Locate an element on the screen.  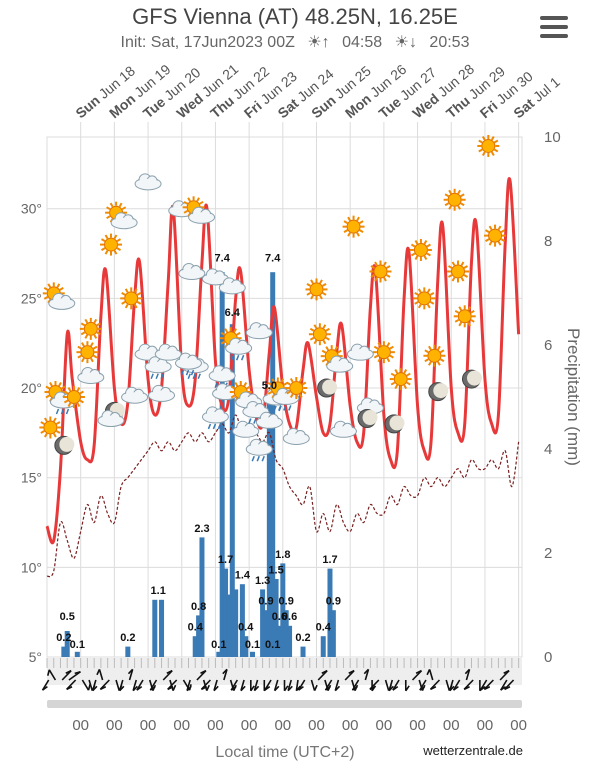
moon-icon is located at coordinates (64, 445).